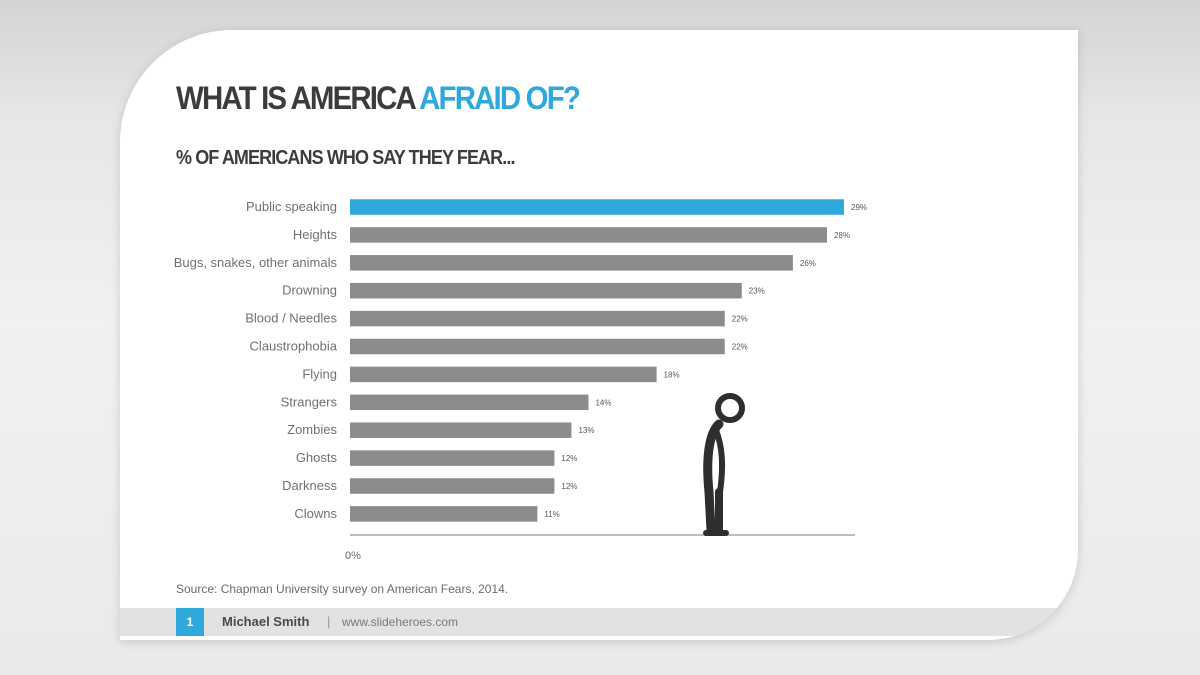 The width and height of the screenshot is (1200, 675). I want to click on category-label: Bugs, snakes, other animals, so click(256, 262).